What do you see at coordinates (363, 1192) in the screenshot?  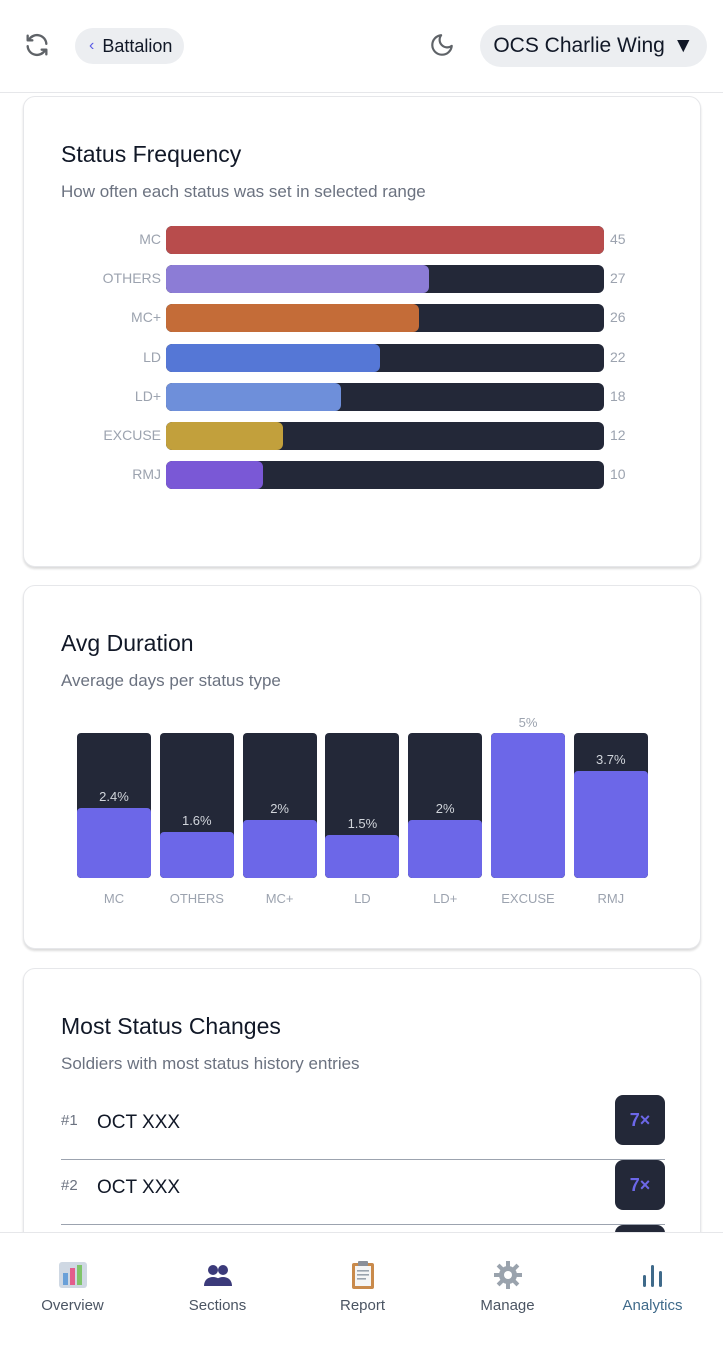 I see `list-item: #2 OCT XXX 7×` at bounding box center [363, 1192].